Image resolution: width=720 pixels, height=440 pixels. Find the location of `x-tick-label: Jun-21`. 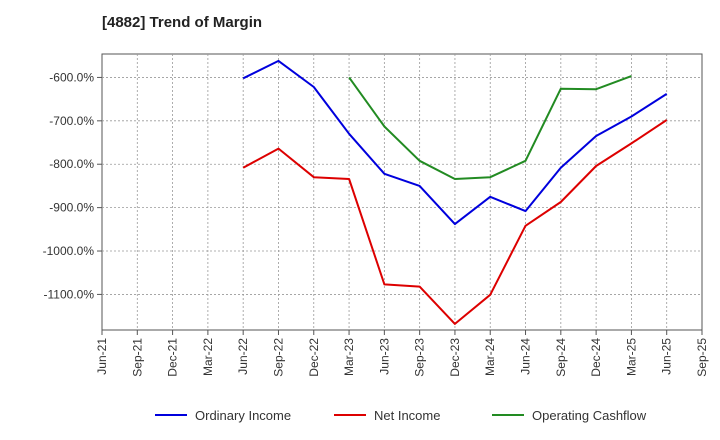

x-tick-label: Jun-21 is located at coordinates (102, 356).